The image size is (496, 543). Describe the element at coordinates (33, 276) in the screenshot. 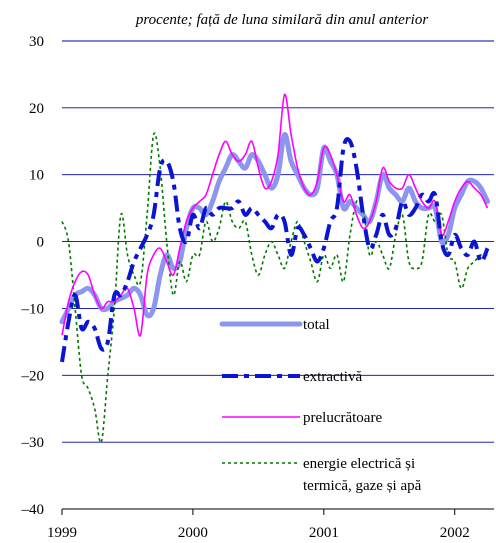

I see `y-axis-ticks: 30 20 10 0 –10 –20 –30 –40` at that location.